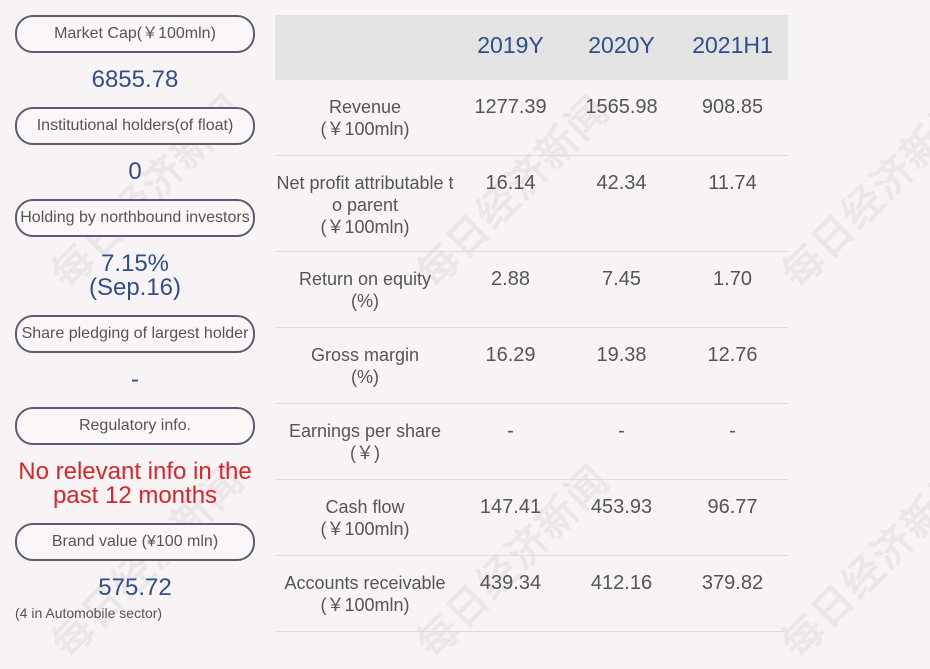 This screenshot has width=930, height=669. I want to click on share-pledging-label: Share pledging of largest holder, so click(135, 334).